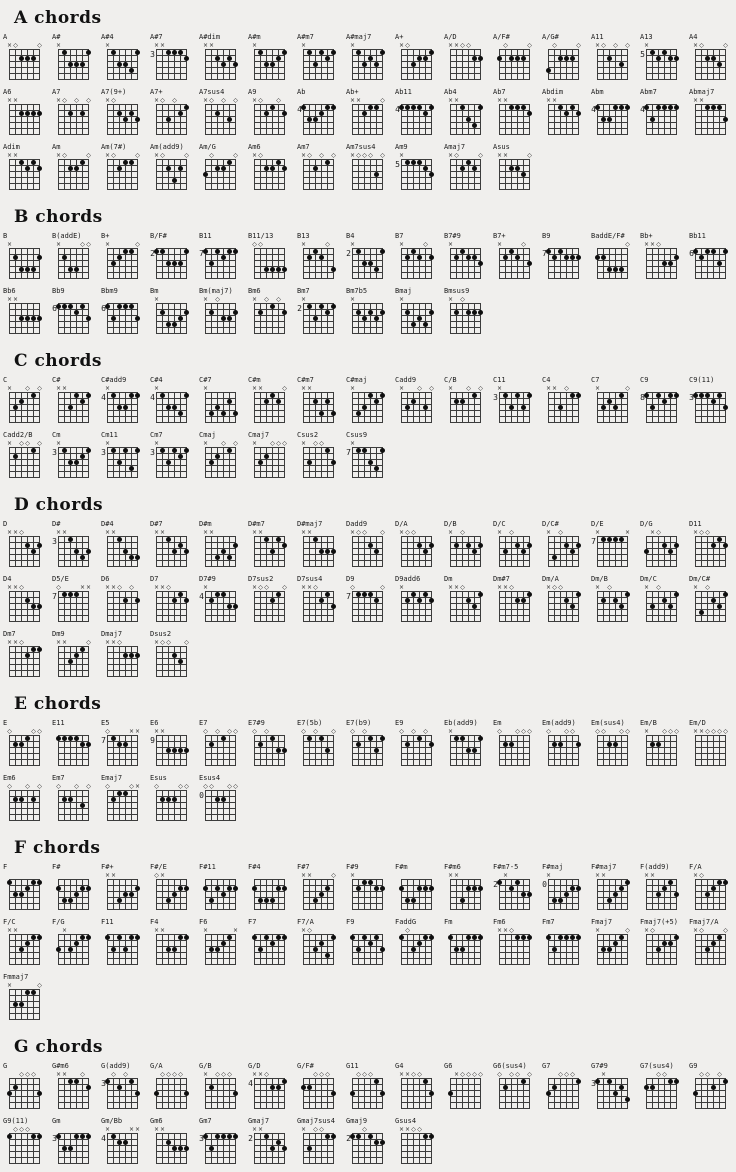 Image resolution: width=736 pixels, height=1172 pixels. I want to click on chord-name: G/F#, so click(305, 1066).